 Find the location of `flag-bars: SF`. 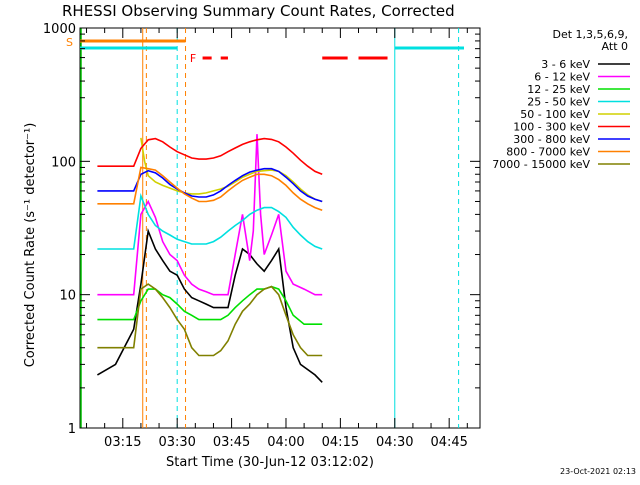

flag-bars: SF is located at coordinates (265, 50).